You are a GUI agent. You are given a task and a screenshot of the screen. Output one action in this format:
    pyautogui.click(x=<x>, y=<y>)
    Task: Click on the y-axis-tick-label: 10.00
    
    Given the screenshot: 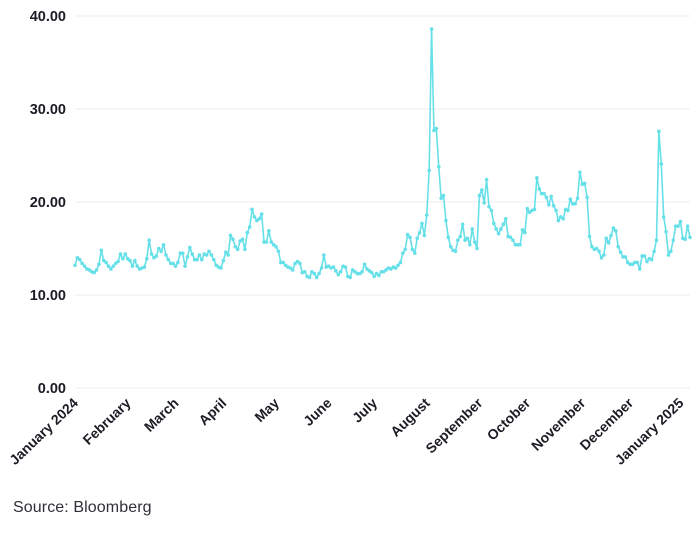 What is the action you would take?
    pyautogui.click(x=48, y=296)
    